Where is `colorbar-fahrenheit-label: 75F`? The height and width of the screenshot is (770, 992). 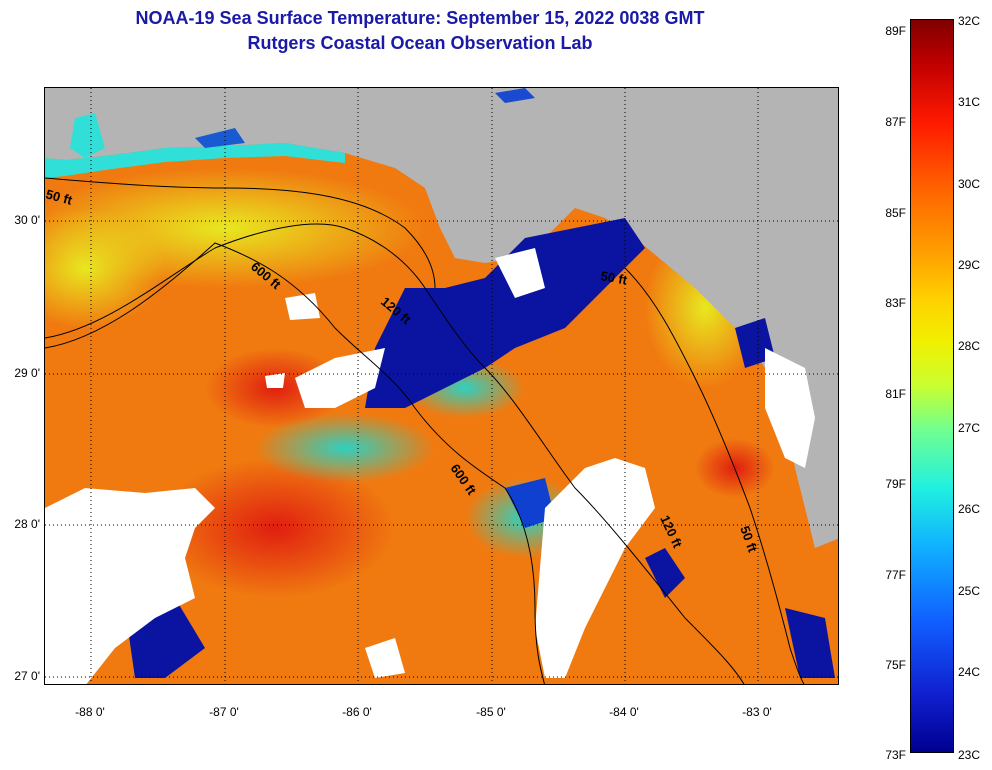 colorbar-fahrenheit-label: 75F is located at coordinates (895, 665).